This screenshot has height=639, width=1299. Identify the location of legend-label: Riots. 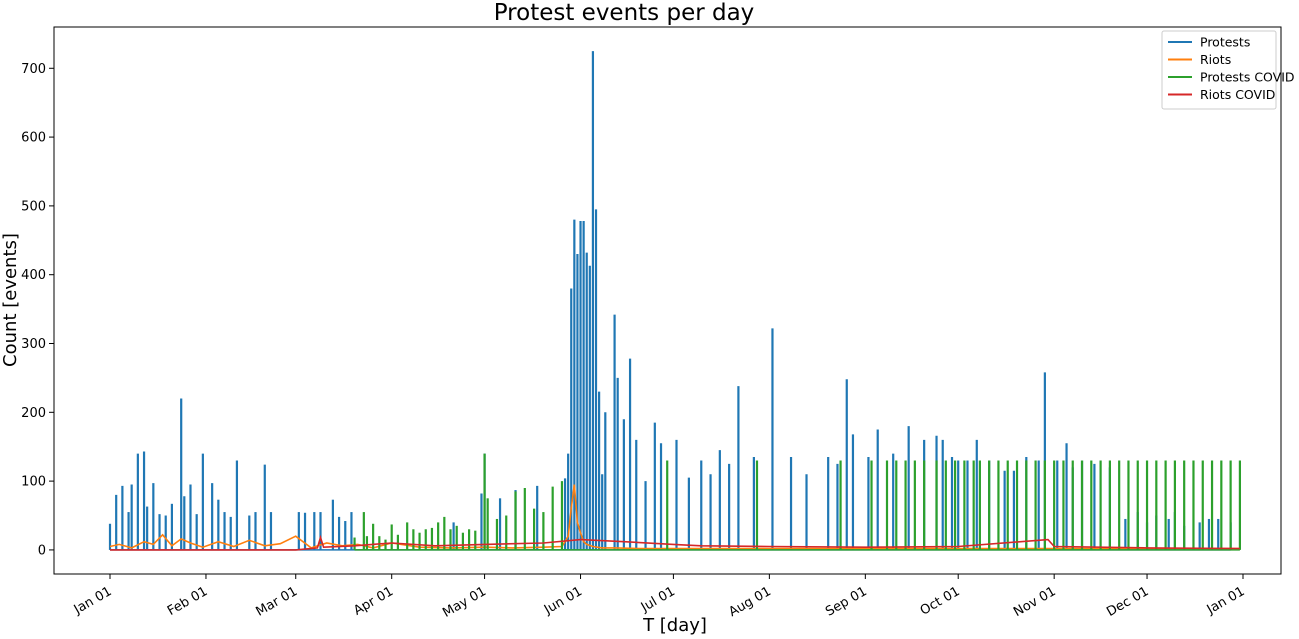
(1215, 59).